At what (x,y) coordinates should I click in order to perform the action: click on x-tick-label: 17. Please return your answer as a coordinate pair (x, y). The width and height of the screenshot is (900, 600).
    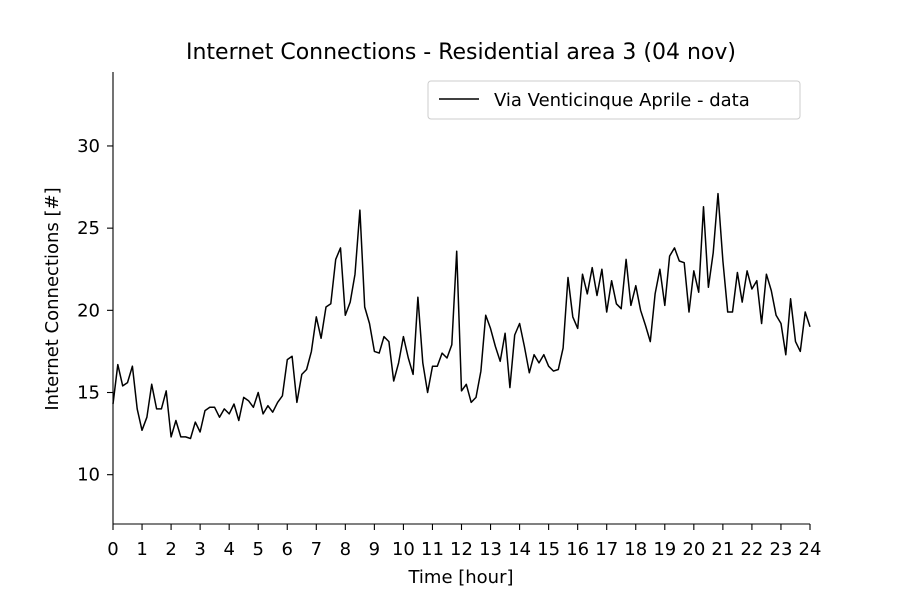
    Looking at the image, I should click on (606, 549).